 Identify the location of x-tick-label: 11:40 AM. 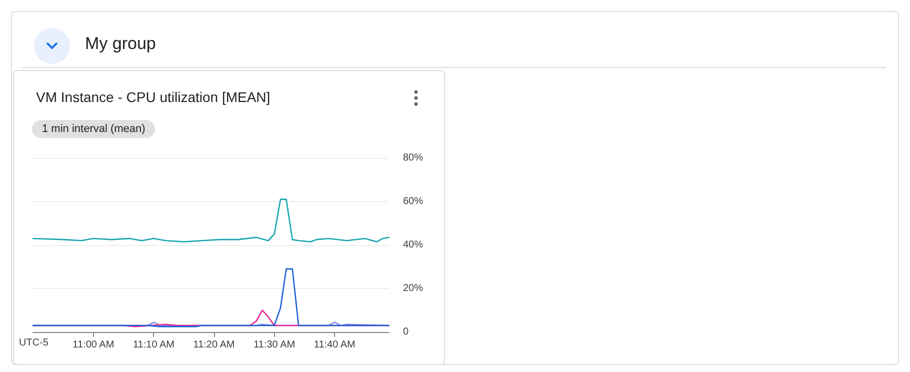
(335, 345).